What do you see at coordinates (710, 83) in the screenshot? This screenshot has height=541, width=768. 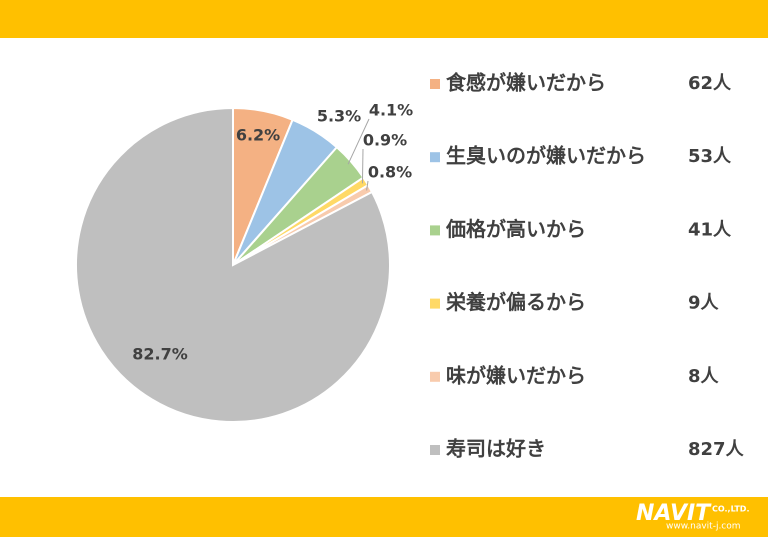 I see `count-label: 62人` at bounding box center [710, 83].